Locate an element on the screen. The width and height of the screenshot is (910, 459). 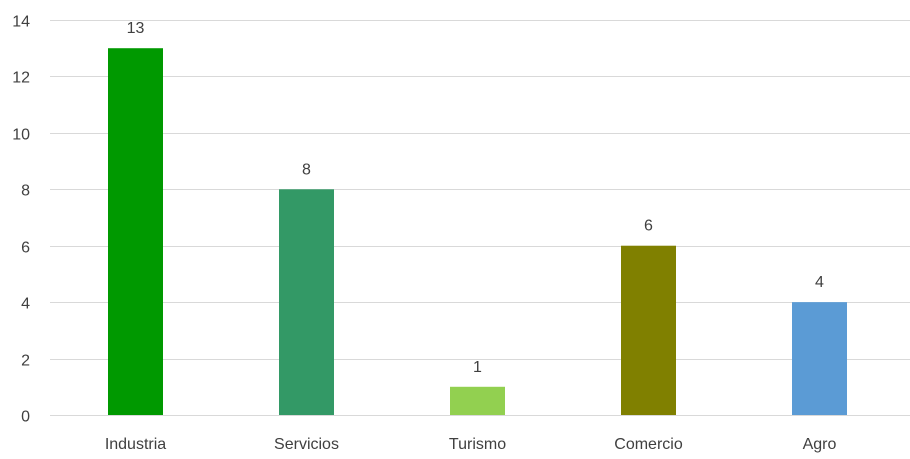
y-tick-label: 14 is located at coordinates (21, 22).